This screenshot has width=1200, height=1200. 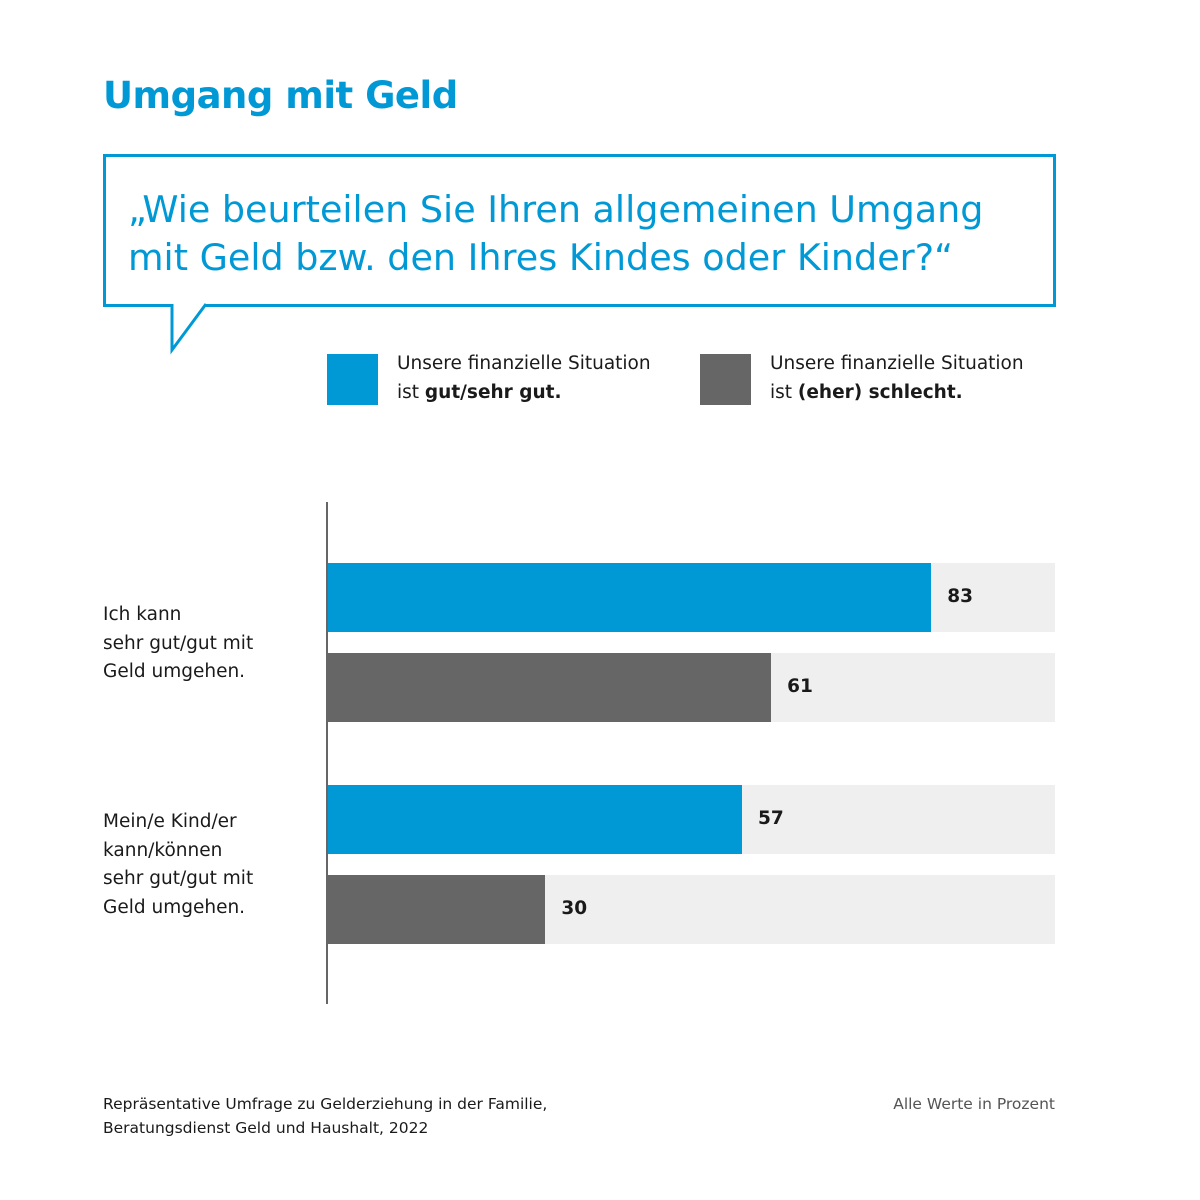 I want to click on speech-bubble, so click(x=579, y=230).